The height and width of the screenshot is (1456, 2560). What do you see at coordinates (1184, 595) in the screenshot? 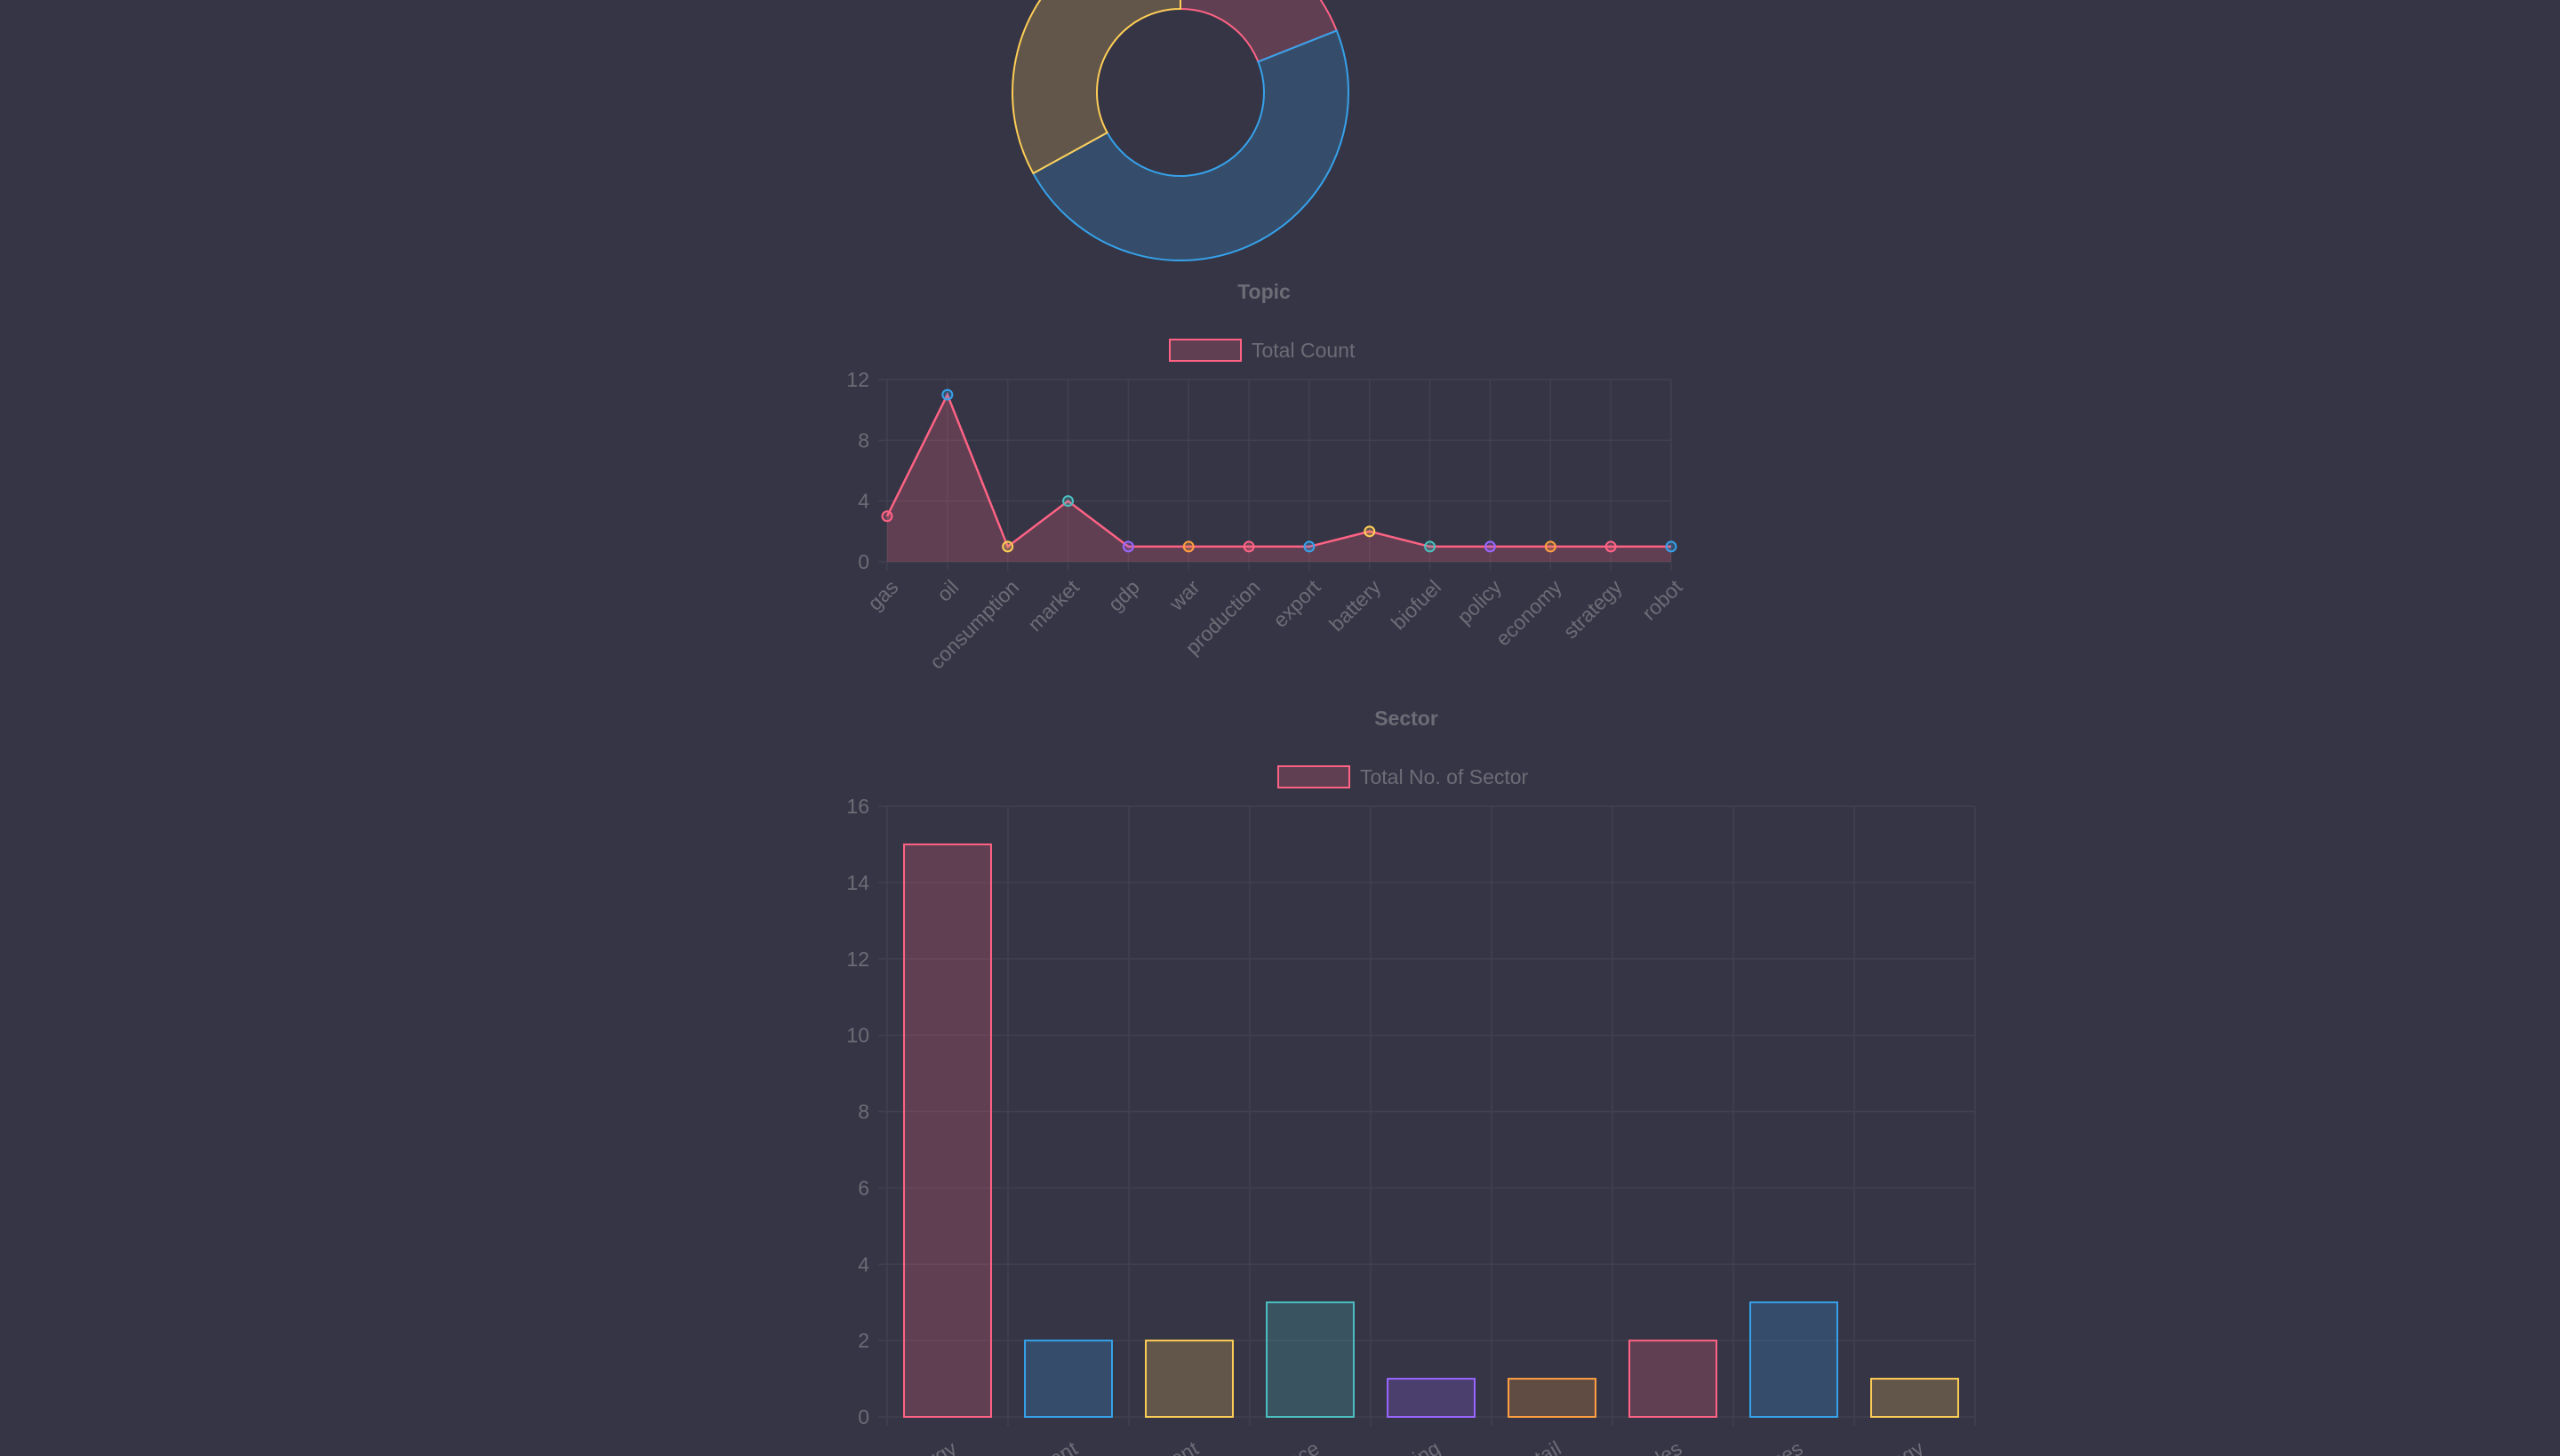
I see `x-tick-label: war` at bounding box center [1184, 595].